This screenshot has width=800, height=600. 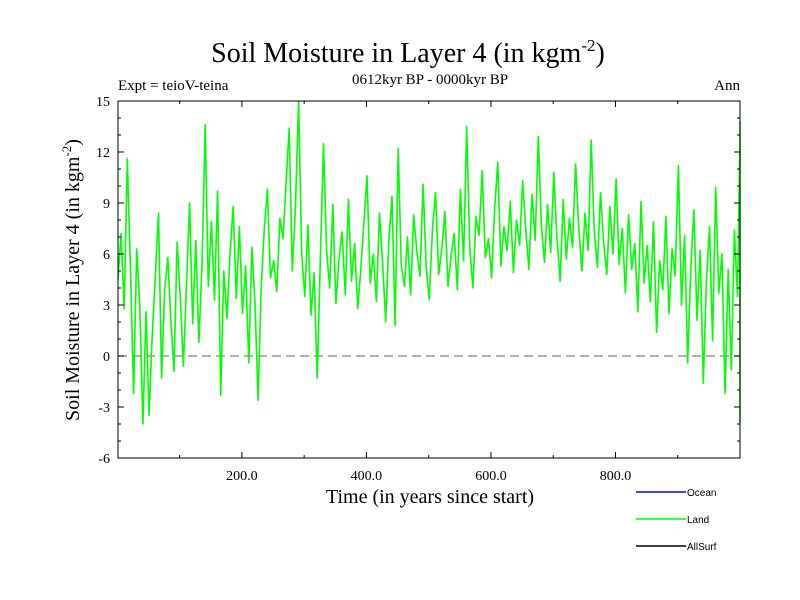 What do you see at coordinates (106, 306) in the screenshot?
I see `y-tick-label: 3` at bounding box center [106, 306].